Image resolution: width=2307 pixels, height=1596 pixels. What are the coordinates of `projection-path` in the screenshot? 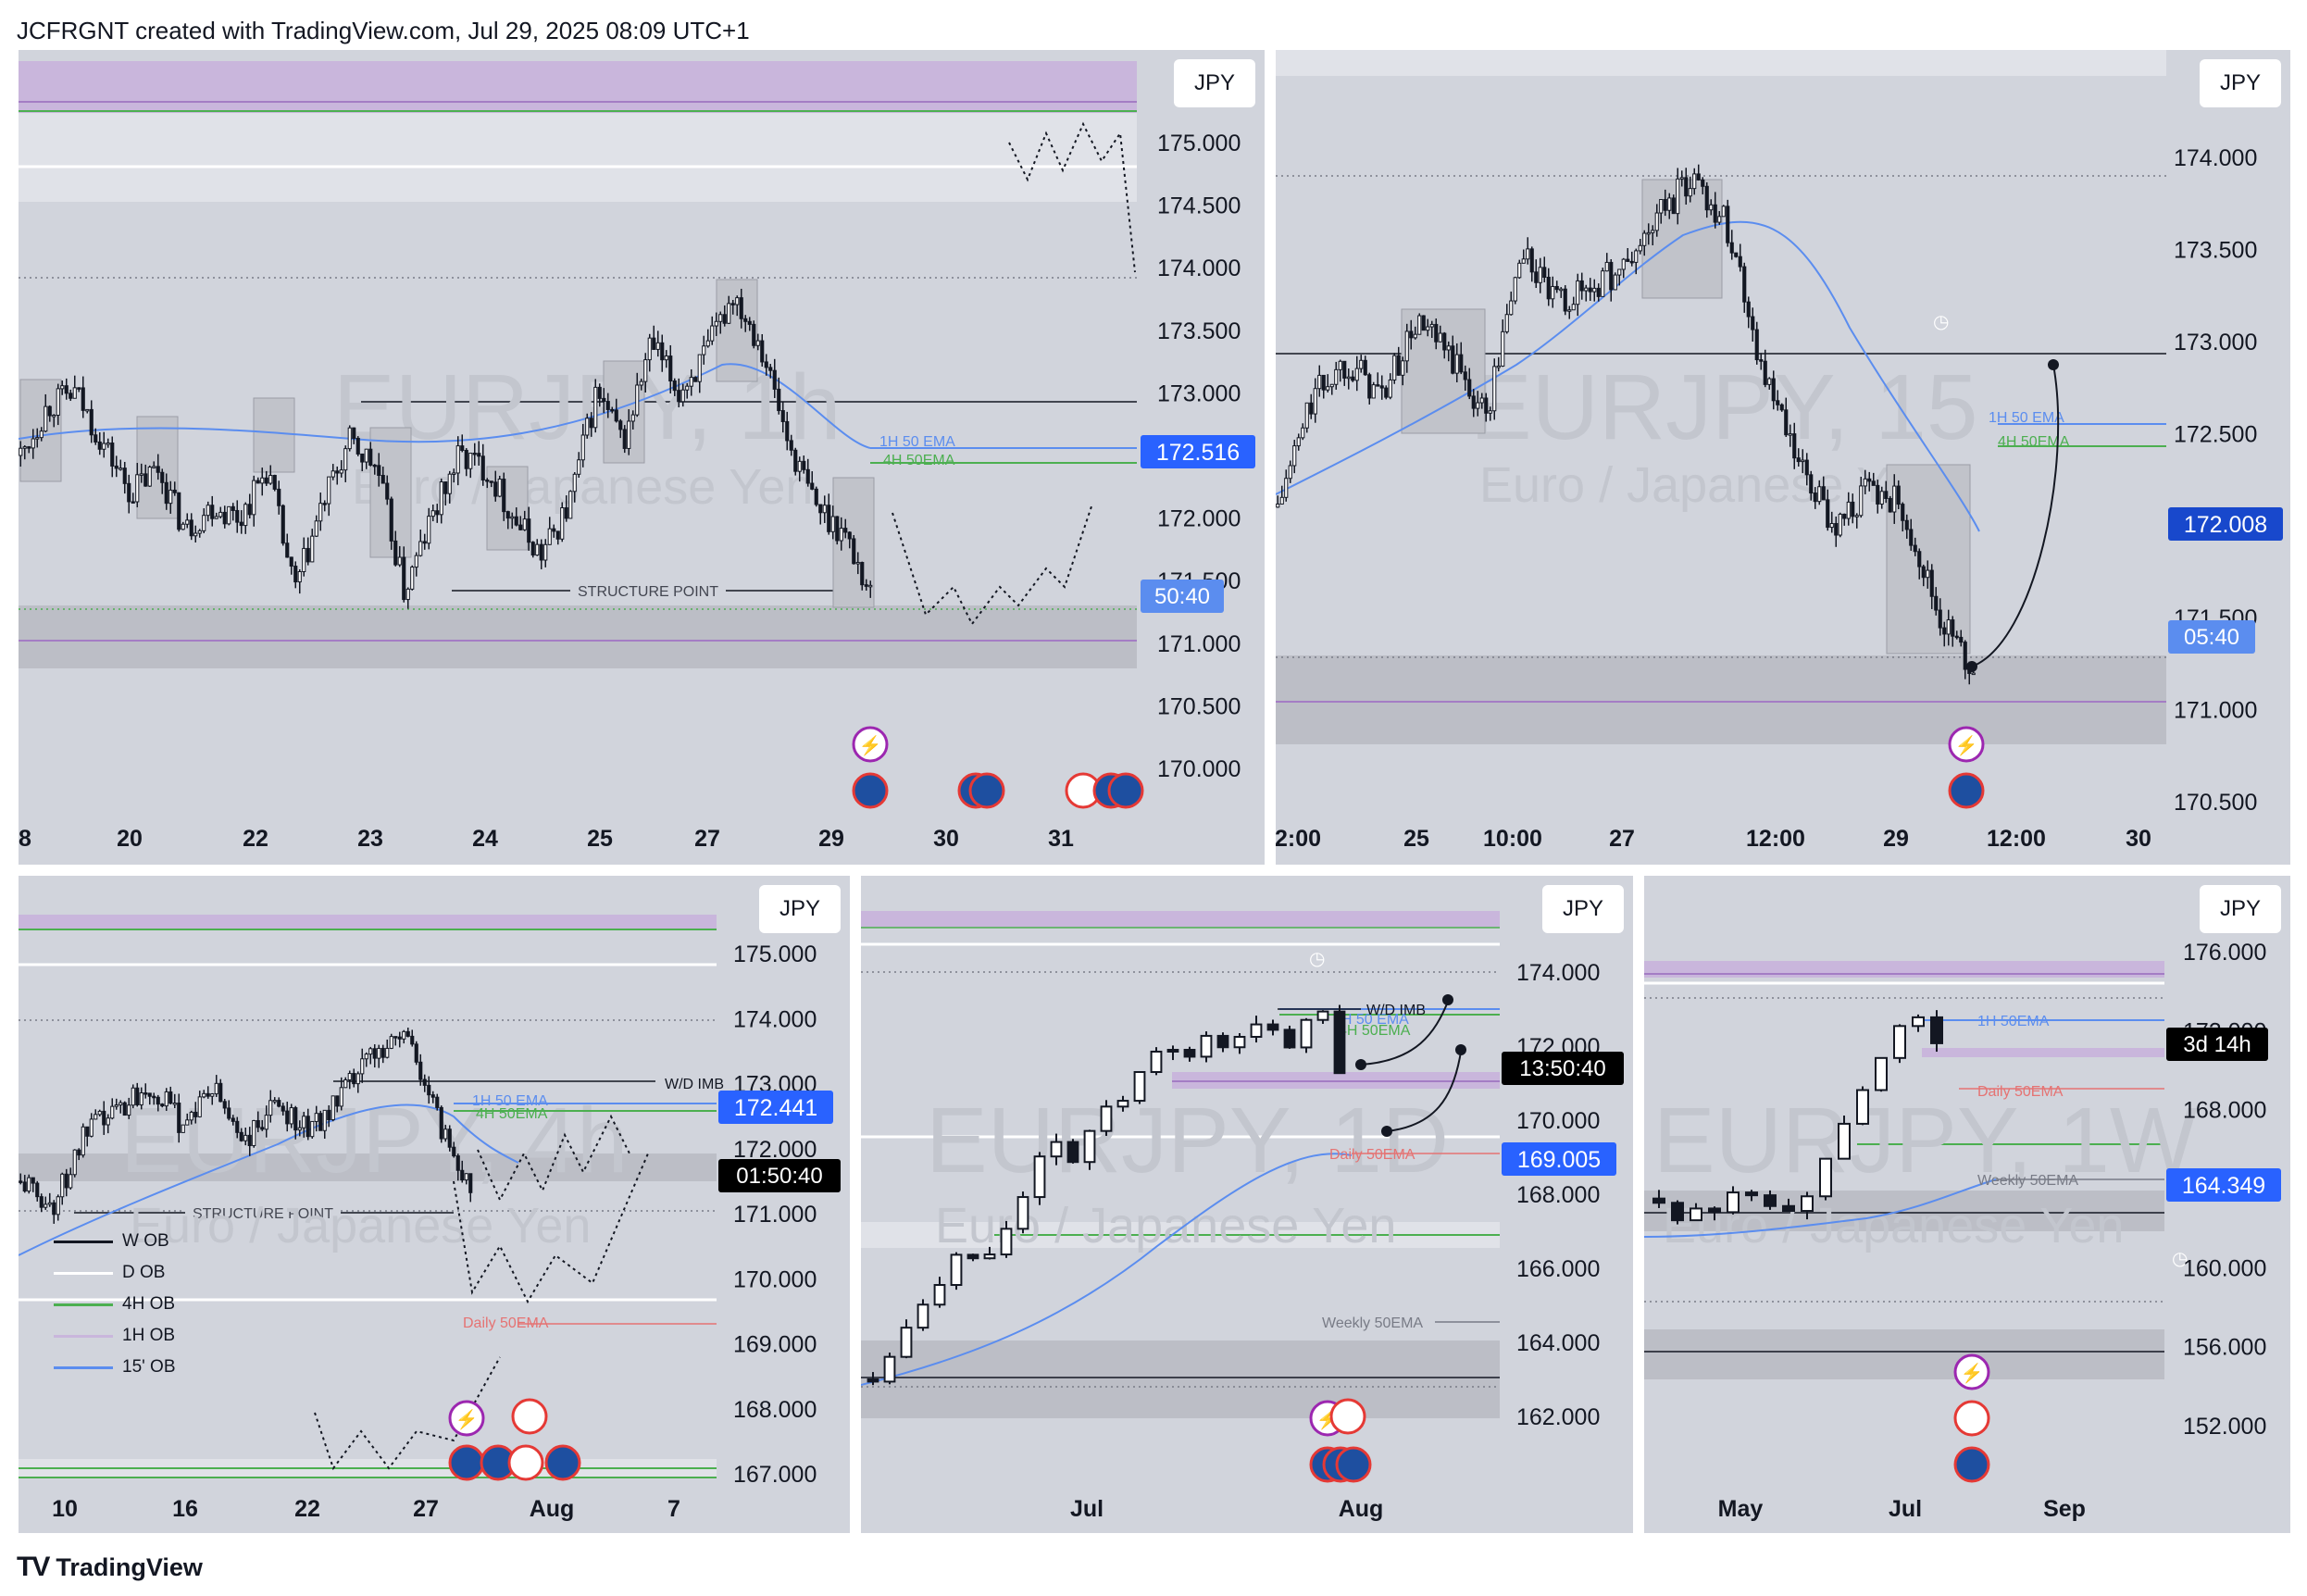 It's located at (551, 1228).